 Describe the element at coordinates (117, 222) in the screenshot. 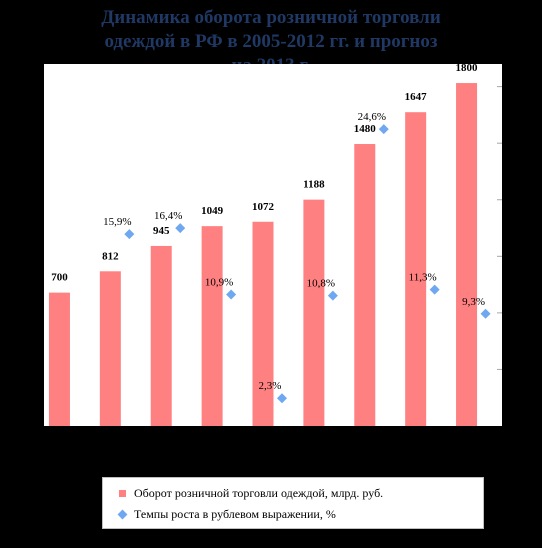

I see `rate-label: 15,9%` at that location.